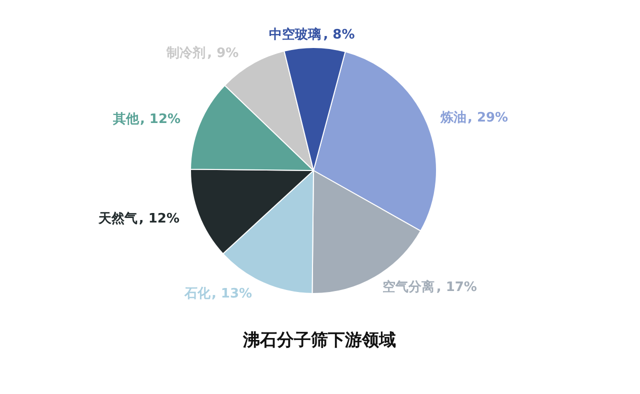  I want to click on data-label: , 17%, so click(456, 288).